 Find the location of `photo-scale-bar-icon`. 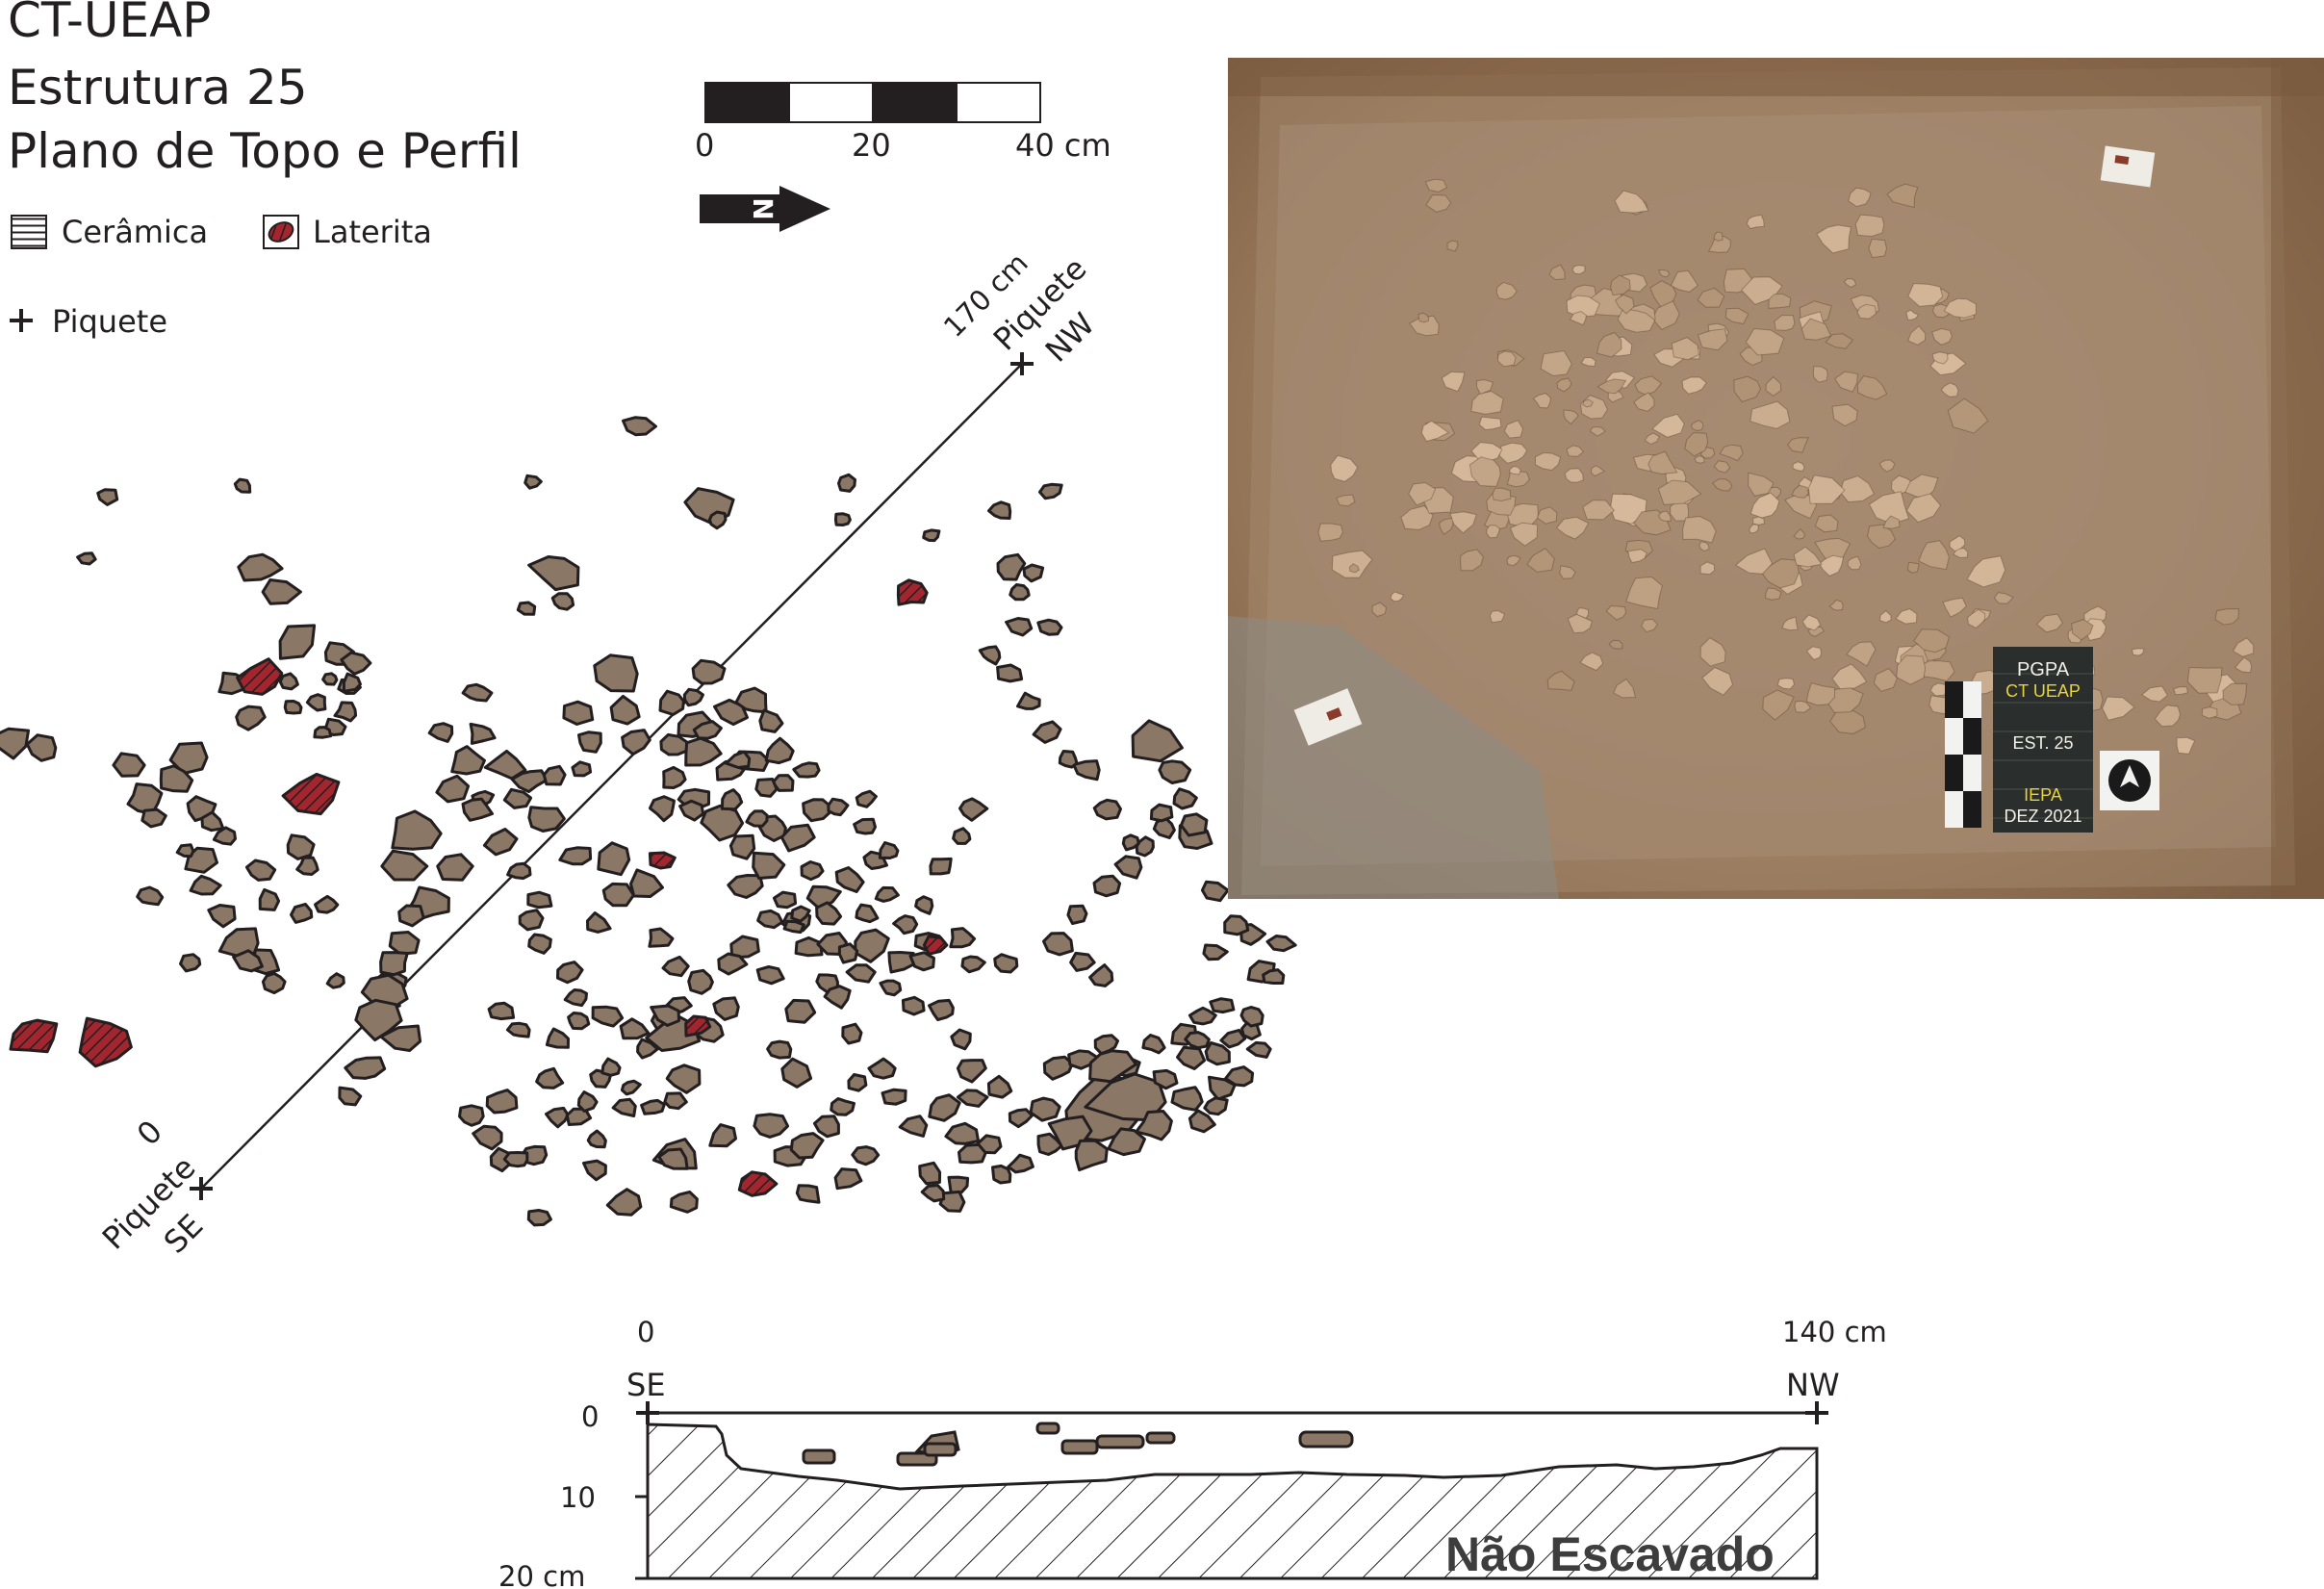

photo-scale-bar-icon is located at coordinates (1963, 754).